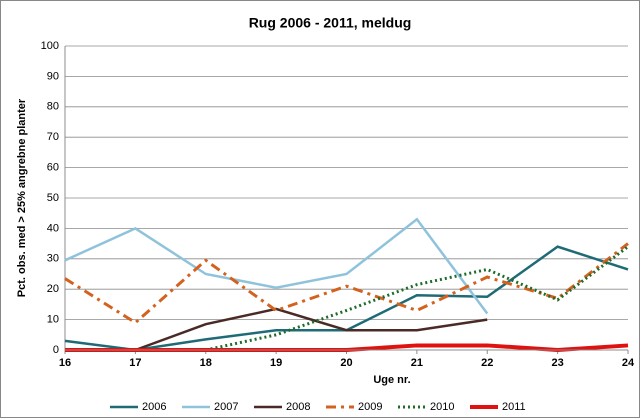 The width and height of the screenshot is (640, 418). What do you see at coordinates (311, 329) in the screenshot?
I see `series-line` at bounding box center [311, 329].